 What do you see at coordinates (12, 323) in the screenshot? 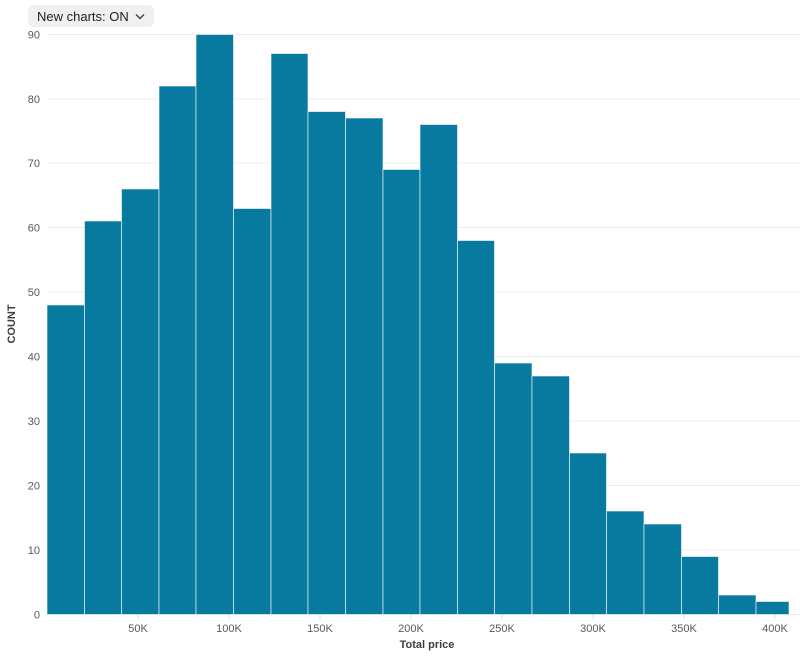
I see `y-axis-title: COUNT` at bounding box center [12, 323].